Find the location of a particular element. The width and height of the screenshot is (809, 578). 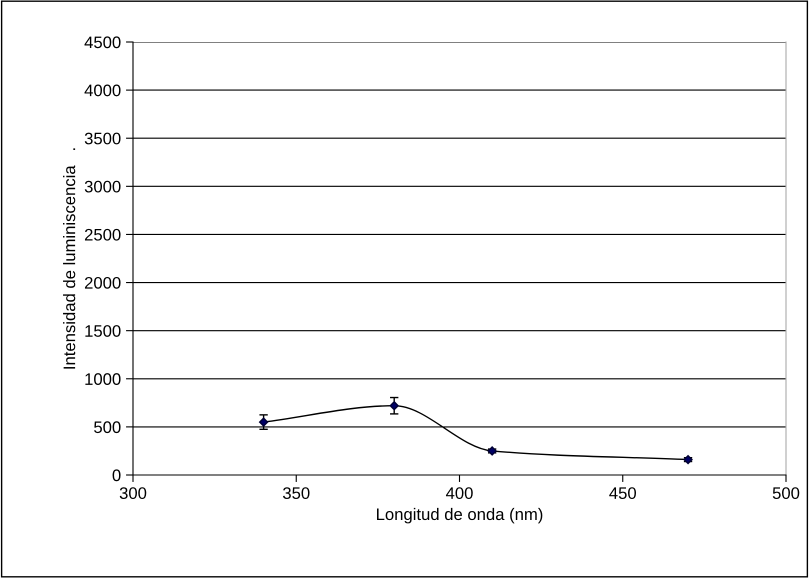

y-tick-label: 3500 is located at coordinates (102, 138).